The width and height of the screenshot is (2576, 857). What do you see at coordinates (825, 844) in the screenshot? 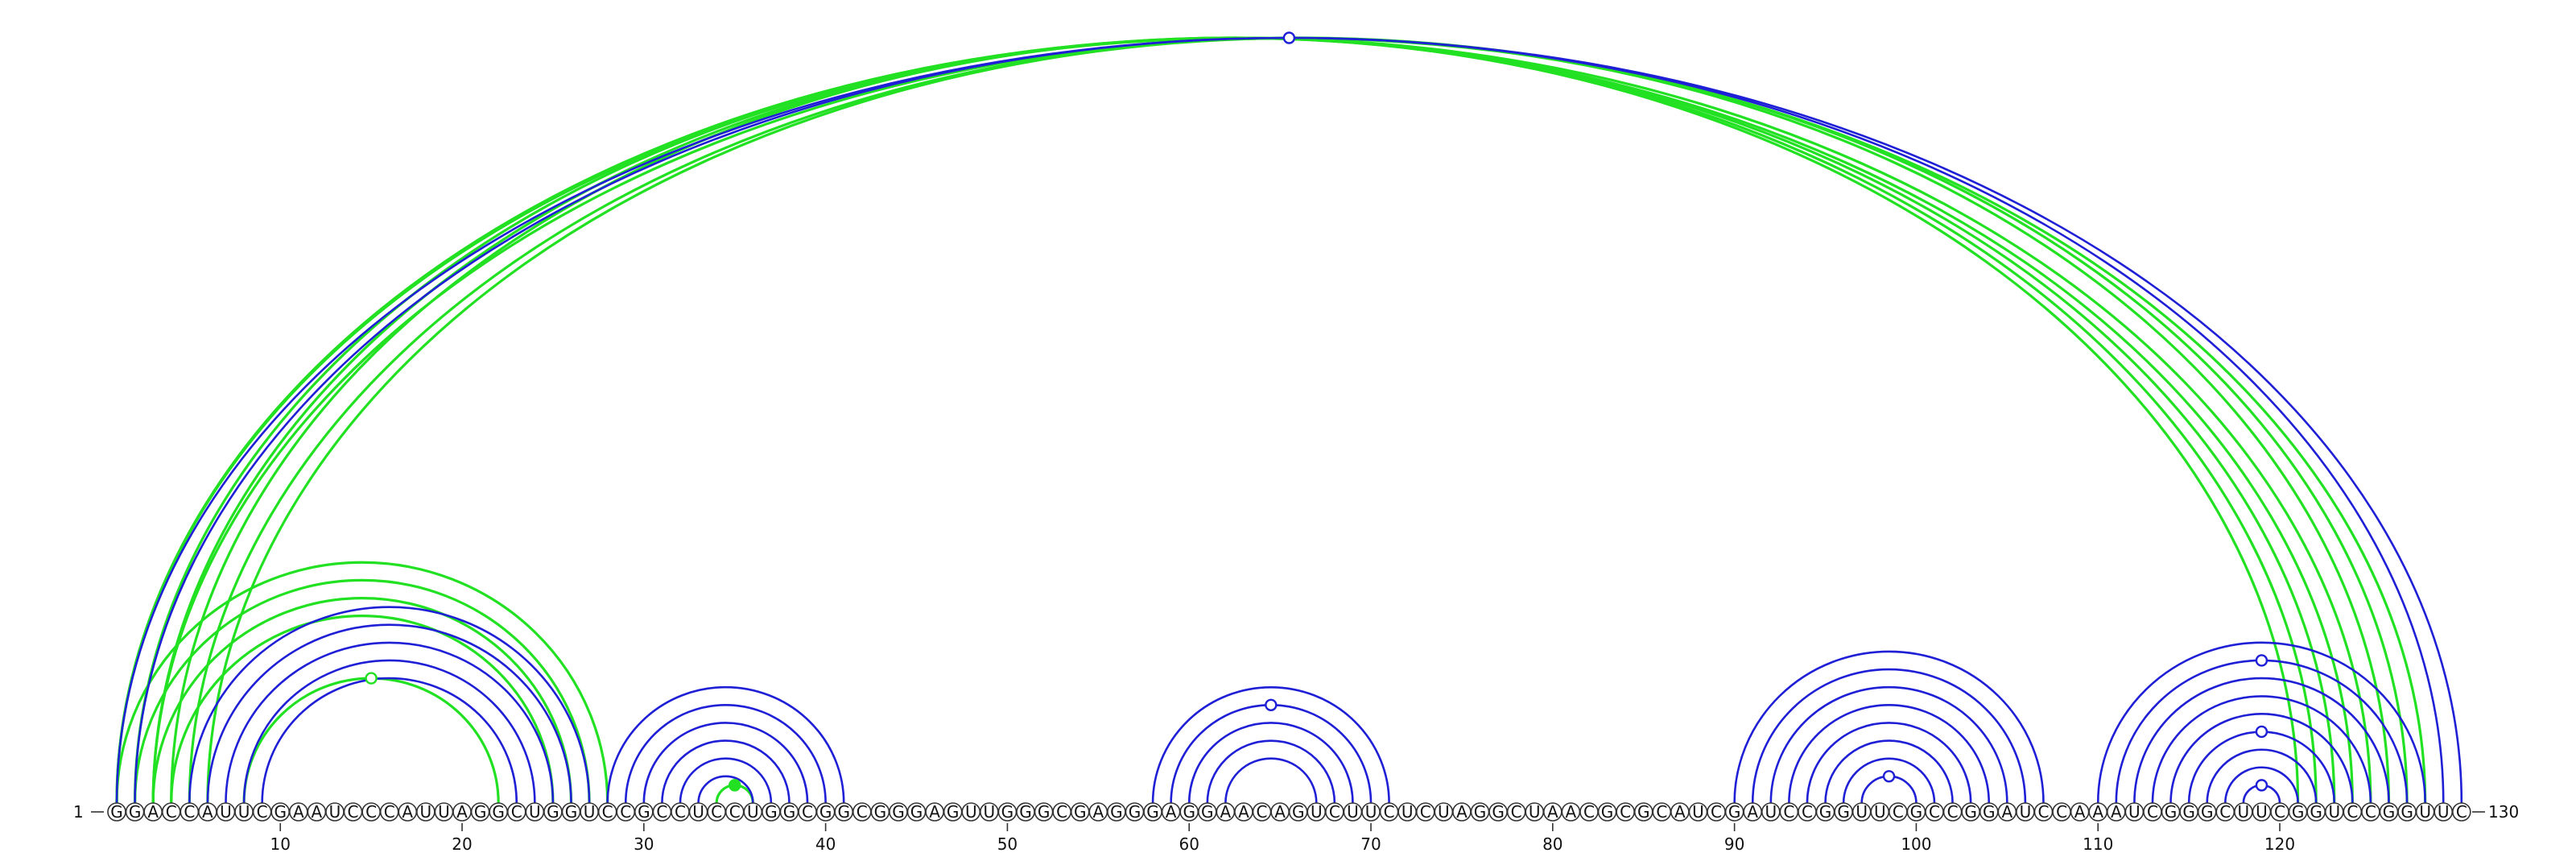
I see `position-tick-label: 40` at bounding box center [825, 844].